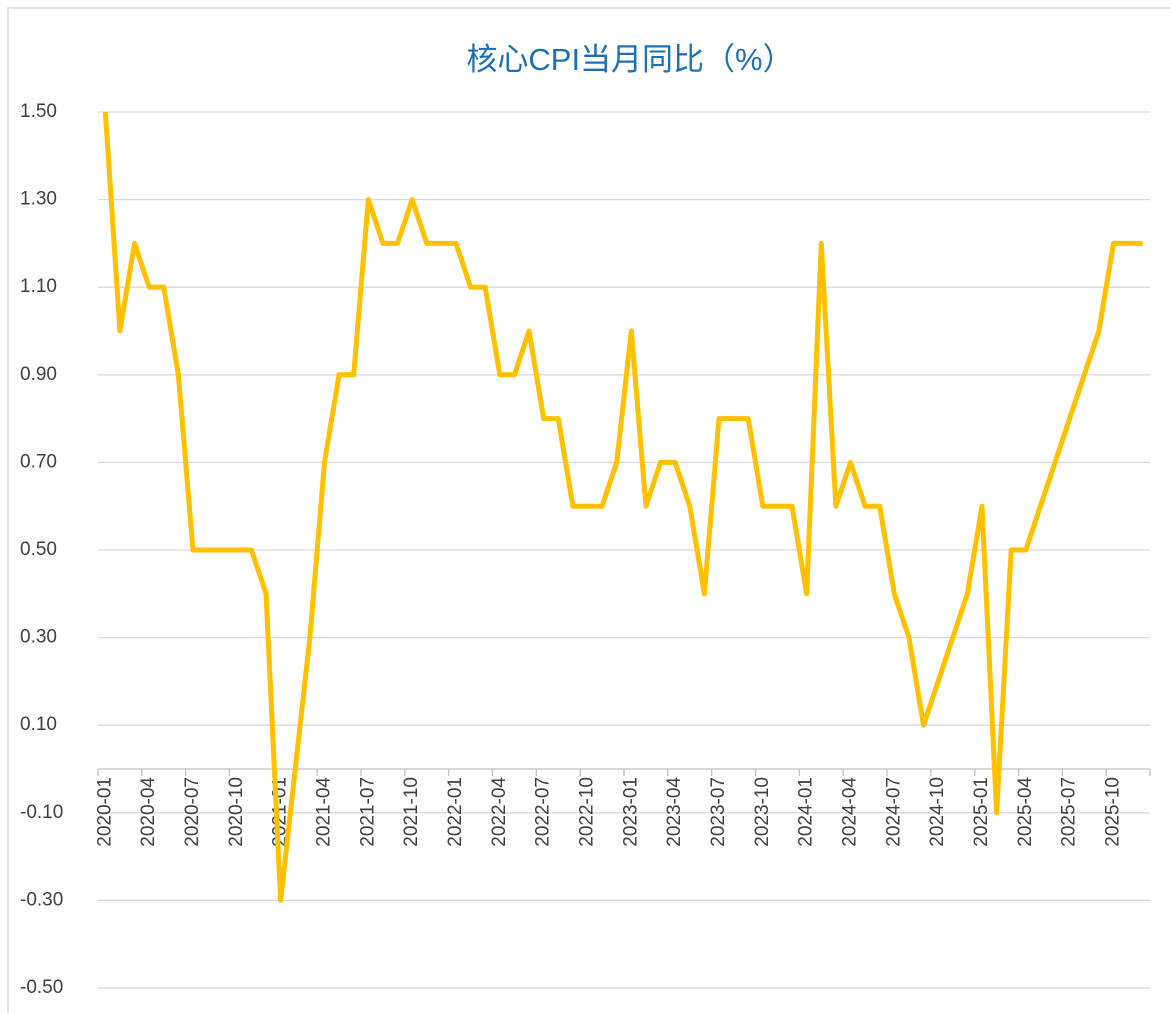 The width and height of the screenshot is (1170, 1013). Describe the element at coordinates (455, 812) in the screenshot. I see `x-tick-label: 2022-01` at that location.